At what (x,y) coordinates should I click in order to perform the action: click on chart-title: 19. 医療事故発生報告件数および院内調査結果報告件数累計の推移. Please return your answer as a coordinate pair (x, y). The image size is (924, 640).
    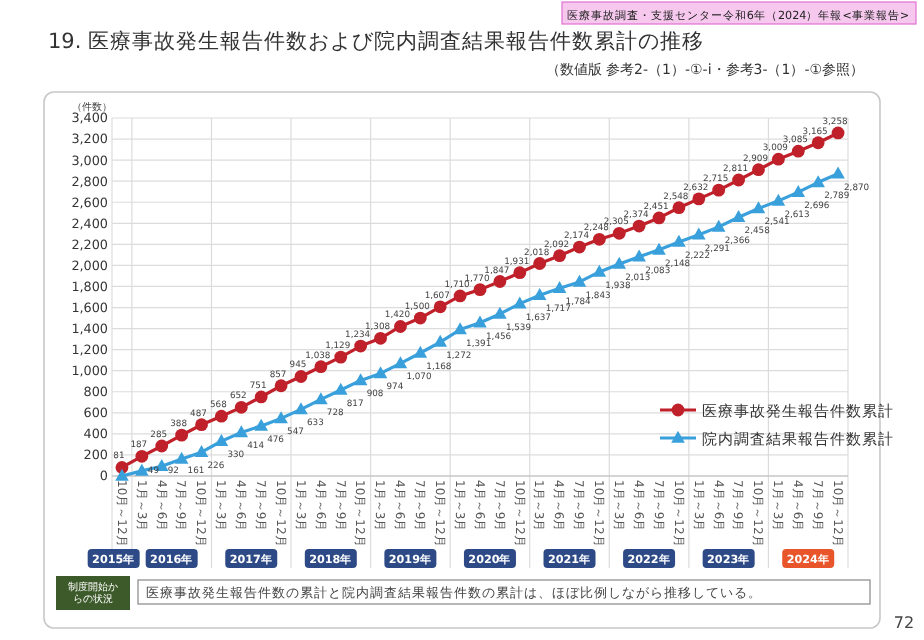
    Looking at the image, I should click on (376, 41).